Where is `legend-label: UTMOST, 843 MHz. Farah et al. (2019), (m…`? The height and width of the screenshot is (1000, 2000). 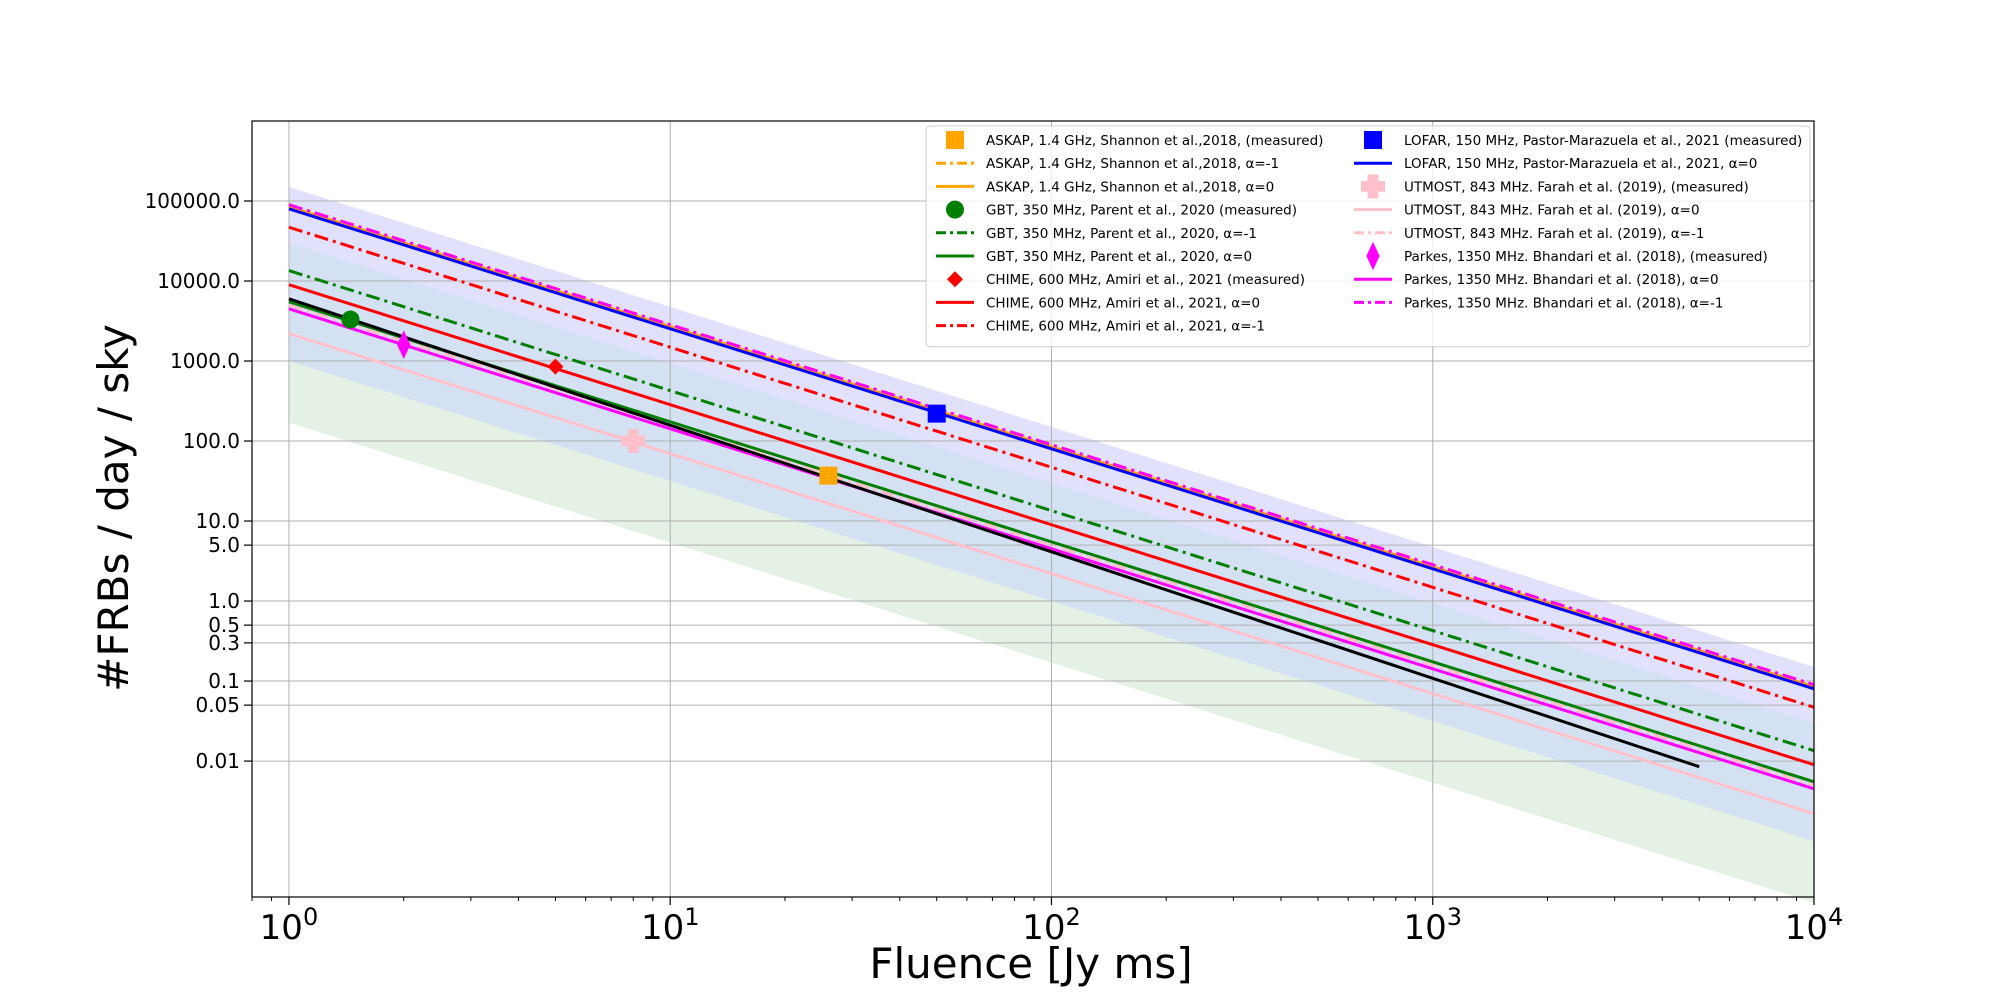
legend-label: UTMOST, 843 MHz. Farah et al. (2019), (m… is located at coordinates (1576, 187).